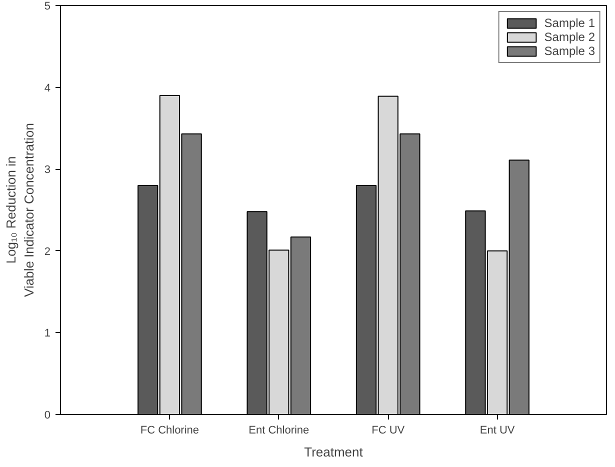  What do you see at coordinates (19, 210) in the screenshot?
I see `y-axis-title: Log₁₀ Reduction in Viable Indicator Concentration` at bounding box center [19, 210].